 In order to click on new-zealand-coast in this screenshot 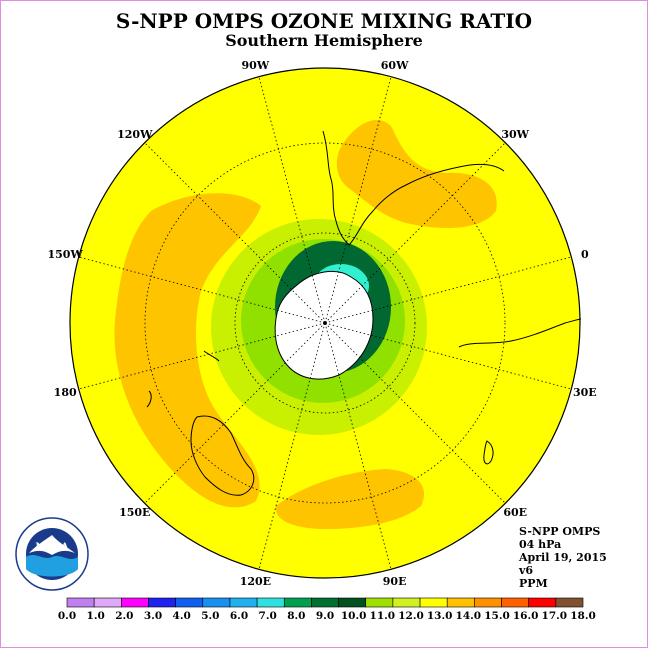, I will do `click(183, 379)`.